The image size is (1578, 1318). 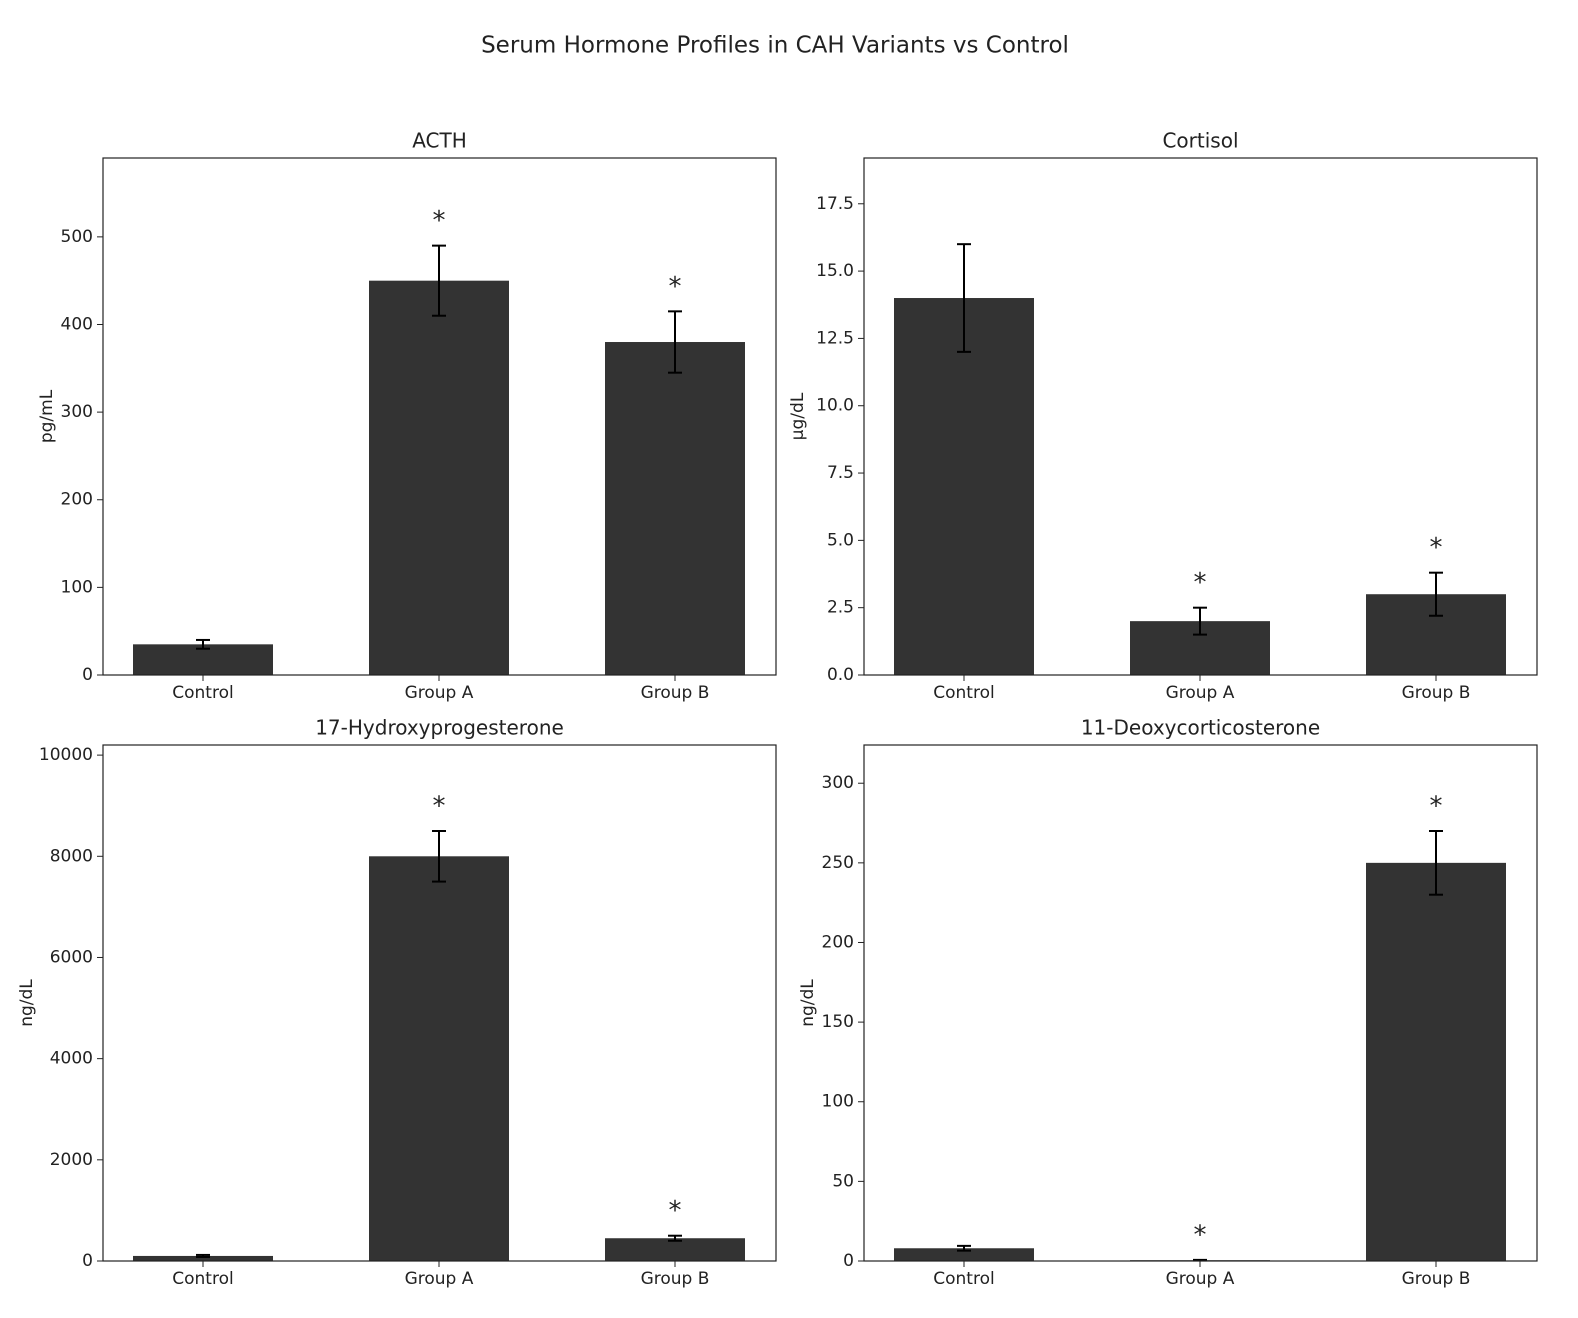 I want to click on y-tick-label: 10000, so click(x=66, y=755).